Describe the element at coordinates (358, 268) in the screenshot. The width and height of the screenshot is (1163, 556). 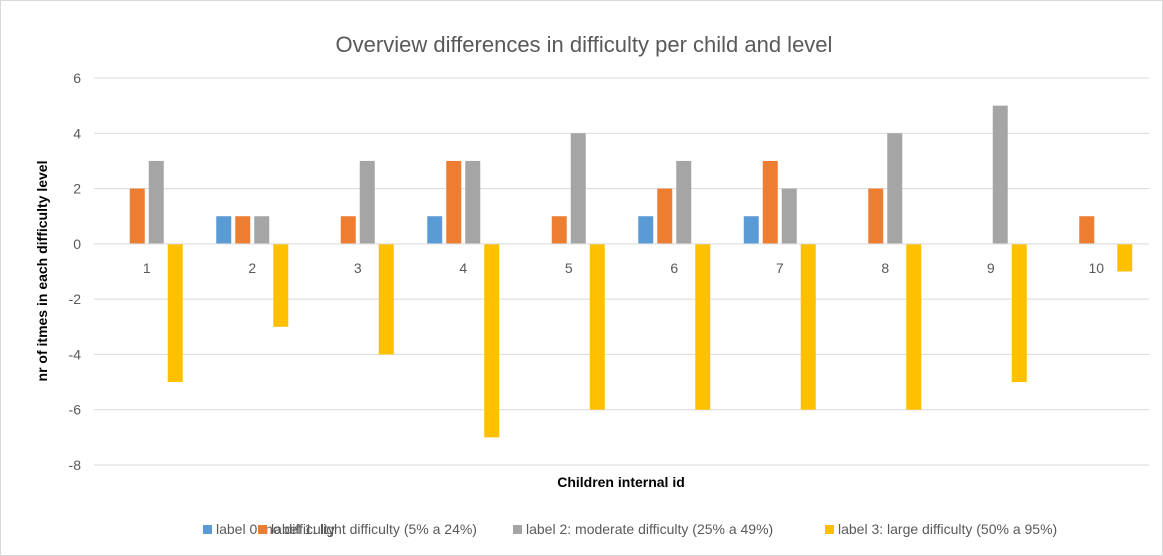
I see `x-tick-label: 3` at that location.